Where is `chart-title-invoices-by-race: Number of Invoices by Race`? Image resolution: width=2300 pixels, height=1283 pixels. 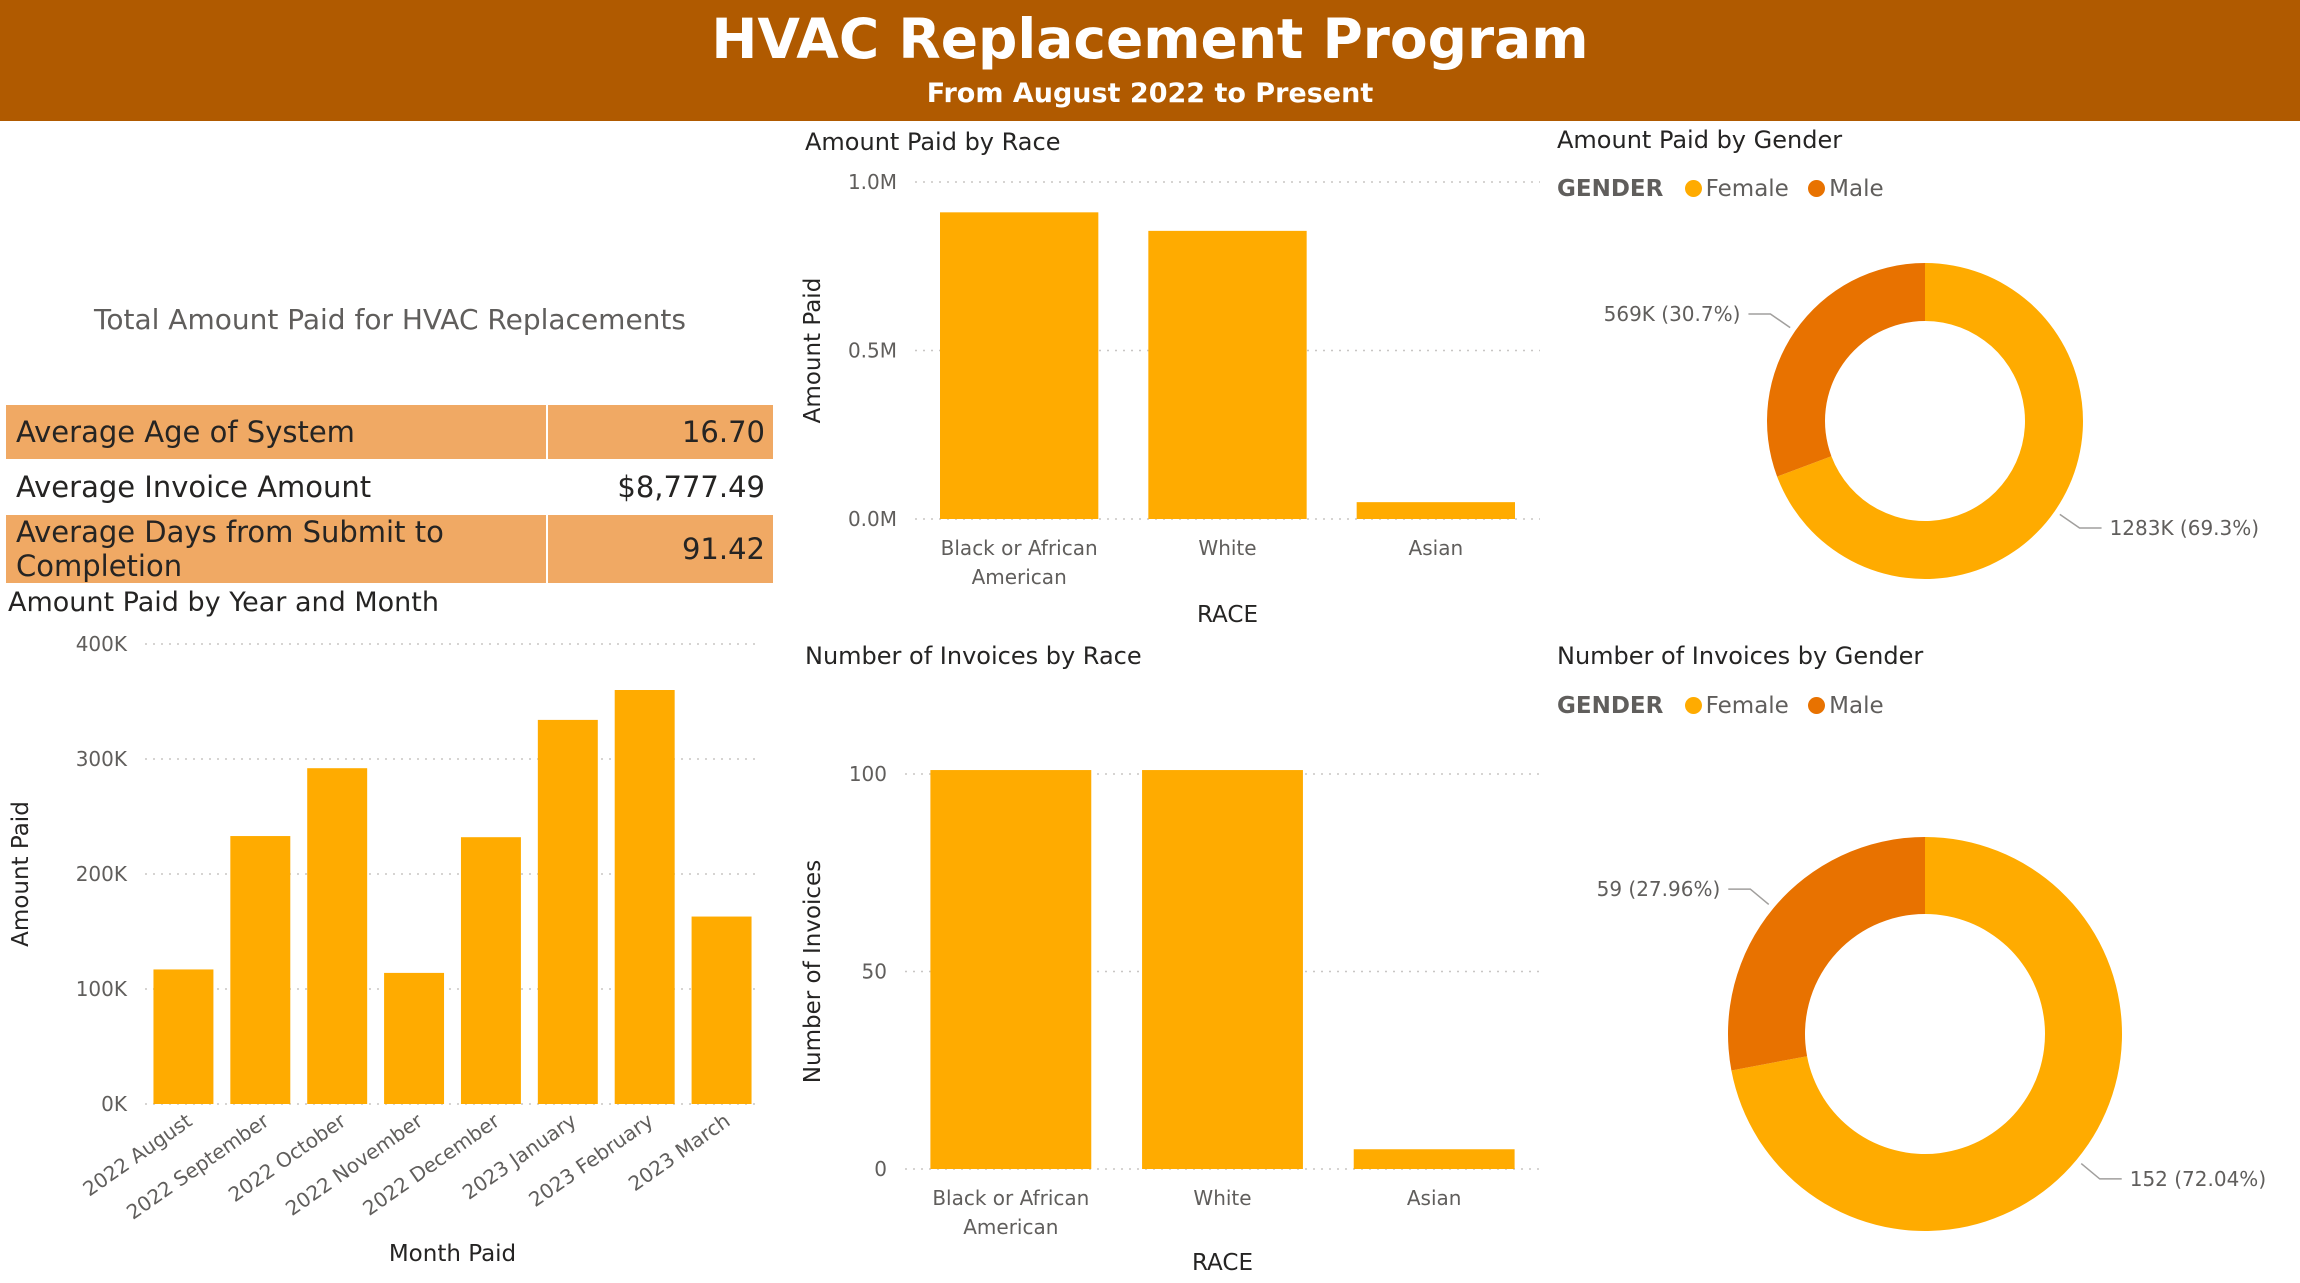 chart-title-invoices-by-race: Number of Invoices by Race is located at coordinates (973, 656).